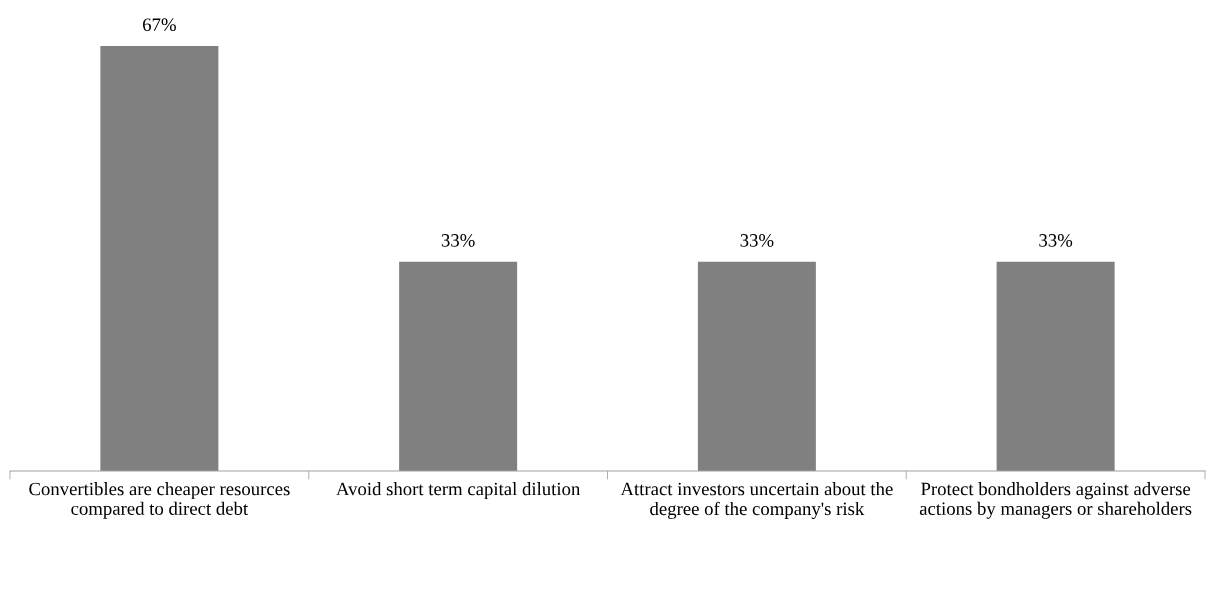  I want to click on x-tick-label: Attract investors uncertain about the degree of the company's risk, so click(756, 500).